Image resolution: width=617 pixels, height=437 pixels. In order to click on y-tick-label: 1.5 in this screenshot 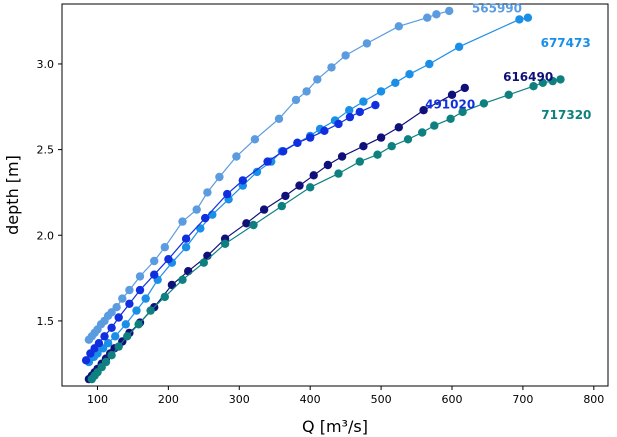, I will do `click(46, 321)`.